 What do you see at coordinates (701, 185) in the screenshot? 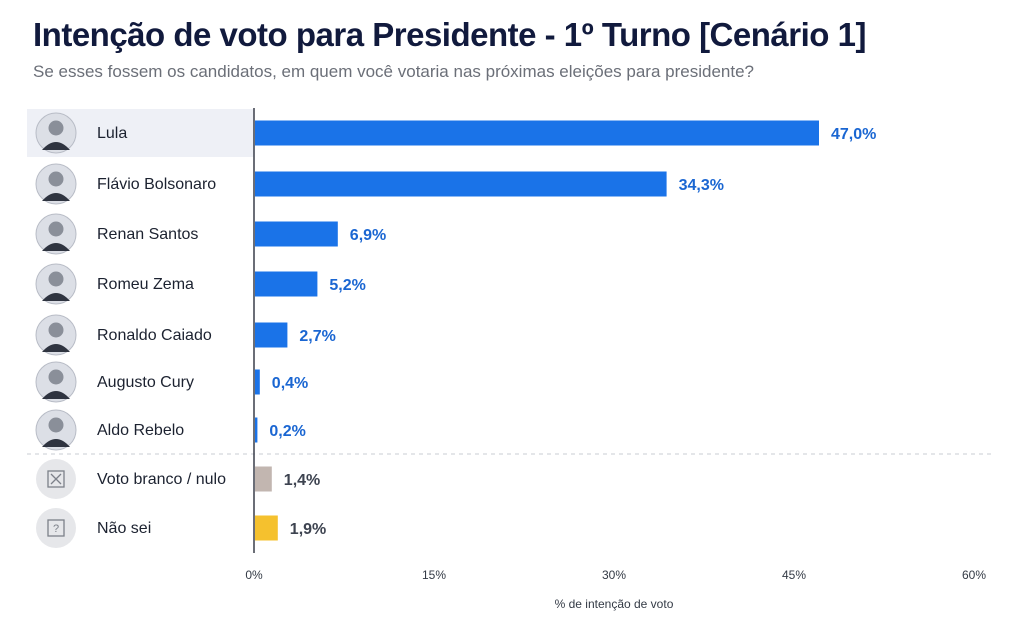
I see `value-label: 34,3%` at bounding box center [701, 185].